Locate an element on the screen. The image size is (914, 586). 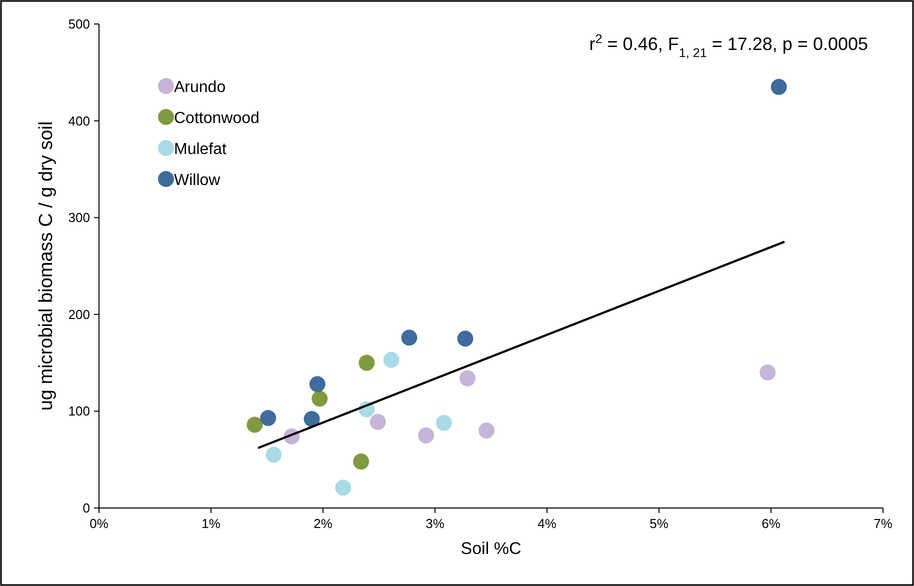
legend-label: Mulefat is located at coordinates (201, 149).